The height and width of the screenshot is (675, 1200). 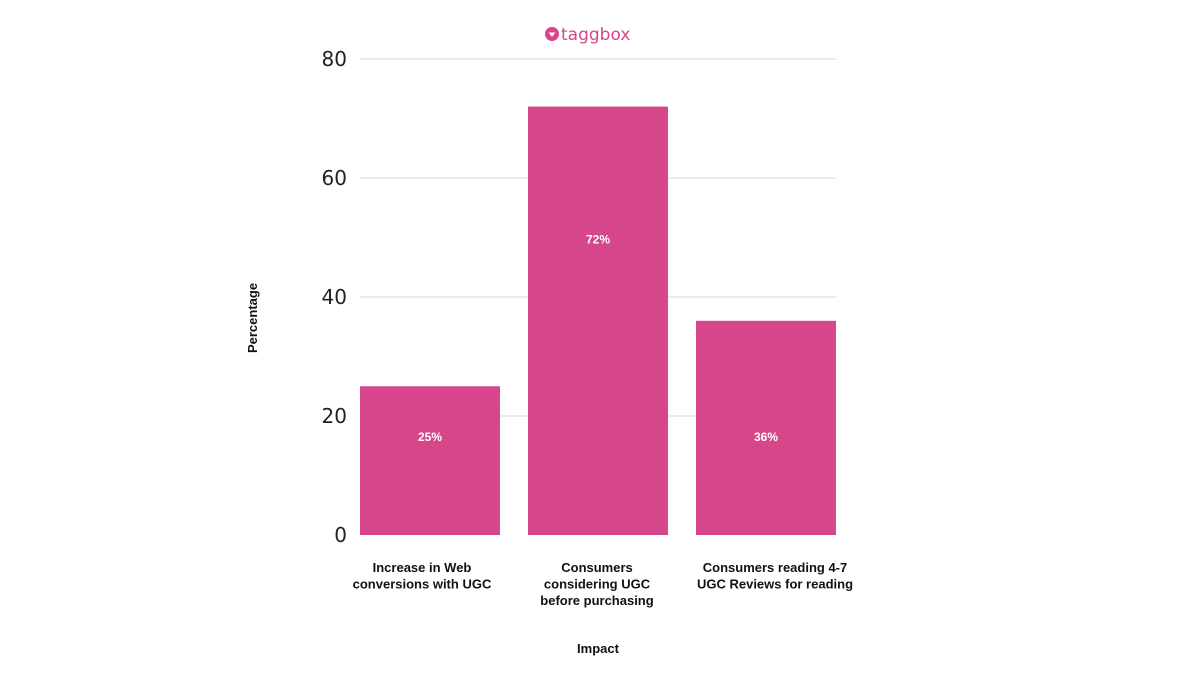 I want to click on y-tick-label: 80, so click(x=334, y=59).